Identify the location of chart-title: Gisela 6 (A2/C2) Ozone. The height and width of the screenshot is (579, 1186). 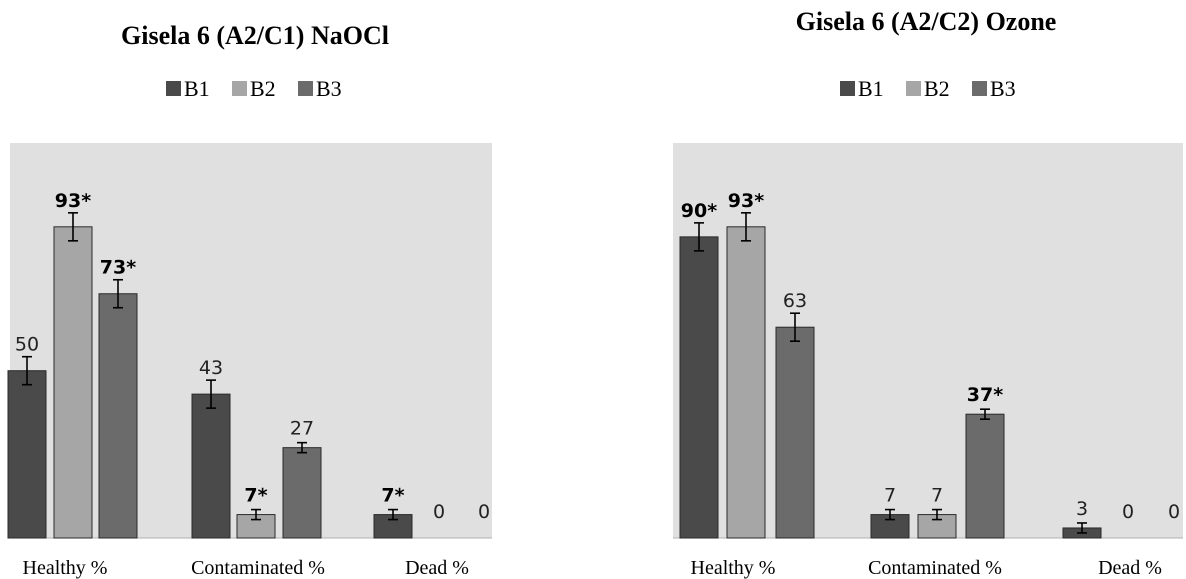
(926, 21).